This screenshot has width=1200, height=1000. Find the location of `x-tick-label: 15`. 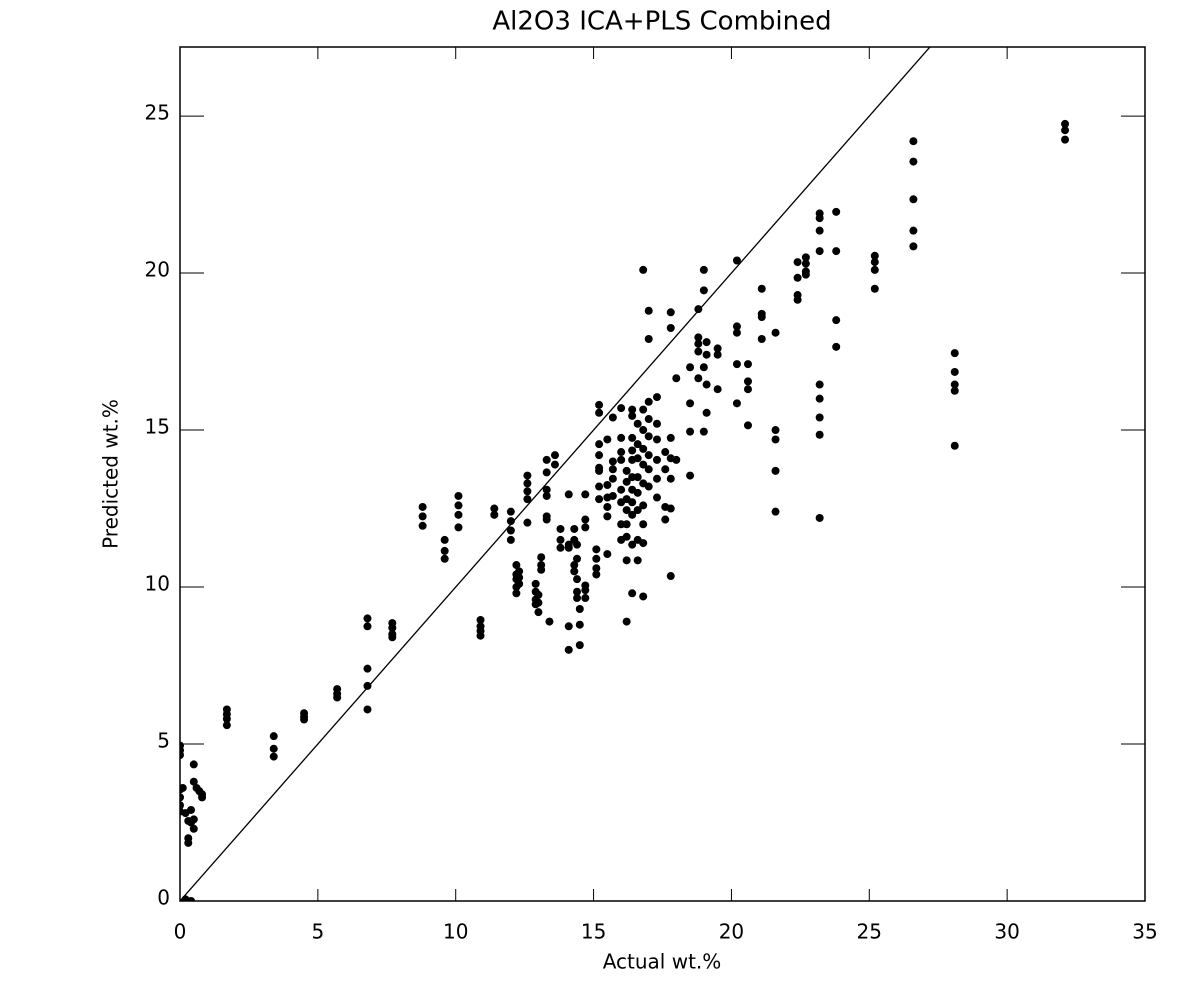

x-tick-label: 15 is located at coordinates (593, 932).